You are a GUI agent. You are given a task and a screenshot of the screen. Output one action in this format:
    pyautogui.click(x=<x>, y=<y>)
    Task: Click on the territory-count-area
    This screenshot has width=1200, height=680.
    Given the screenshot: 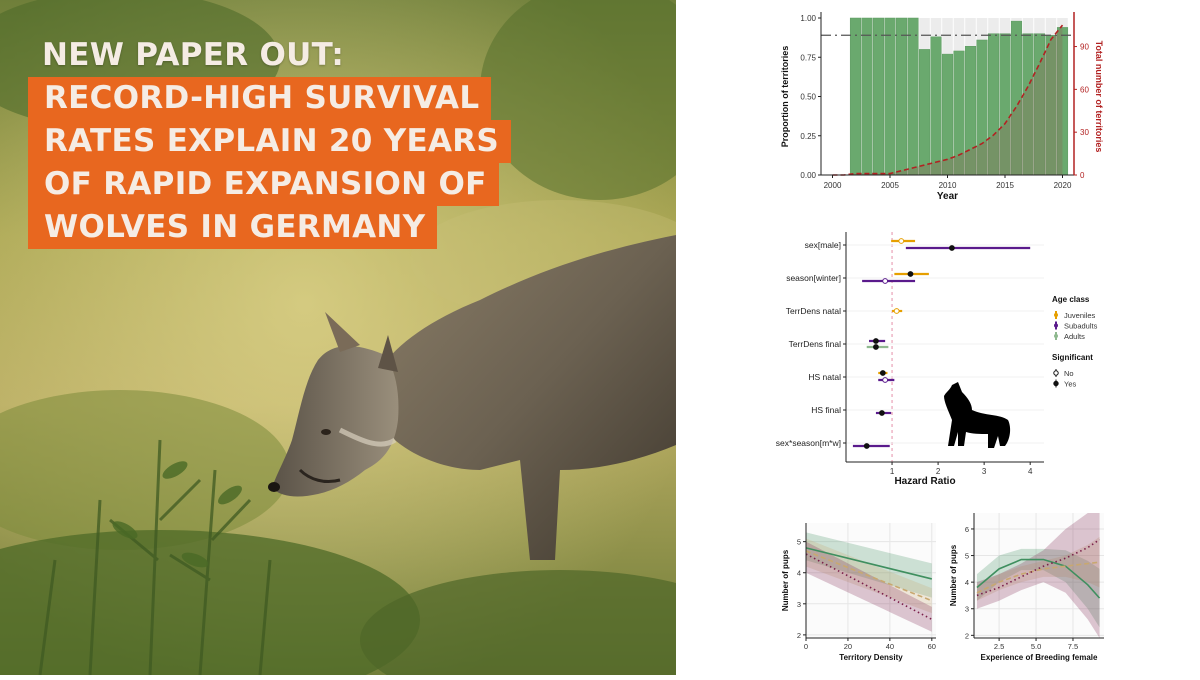 What is the action you would take?
    pyautogui.click(x=947, y=100)
    